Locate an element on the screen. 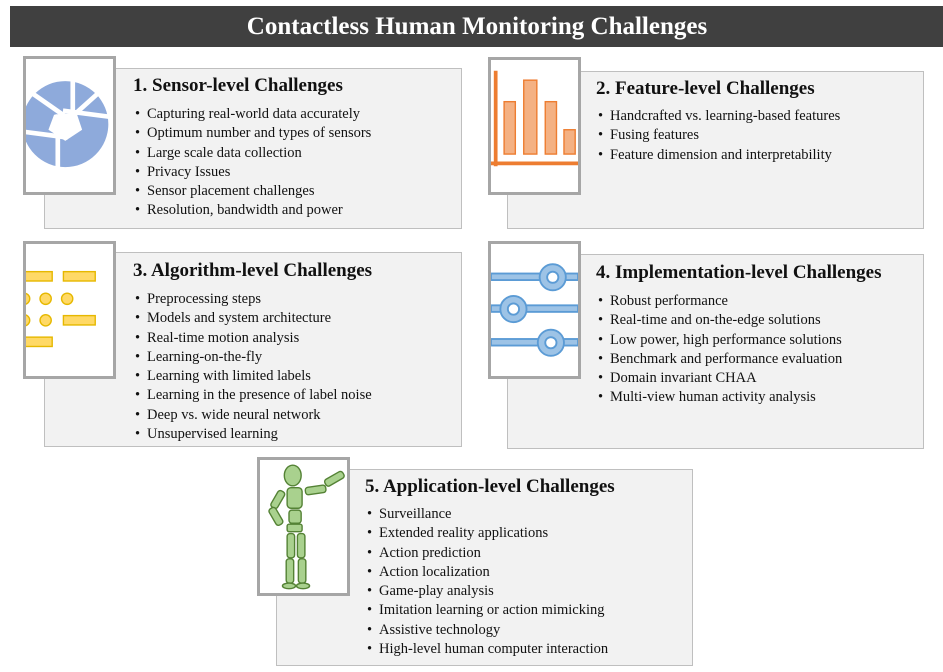  feature-level-heading: 2. Feature-level Challenges is located at coordinates (705, 88).